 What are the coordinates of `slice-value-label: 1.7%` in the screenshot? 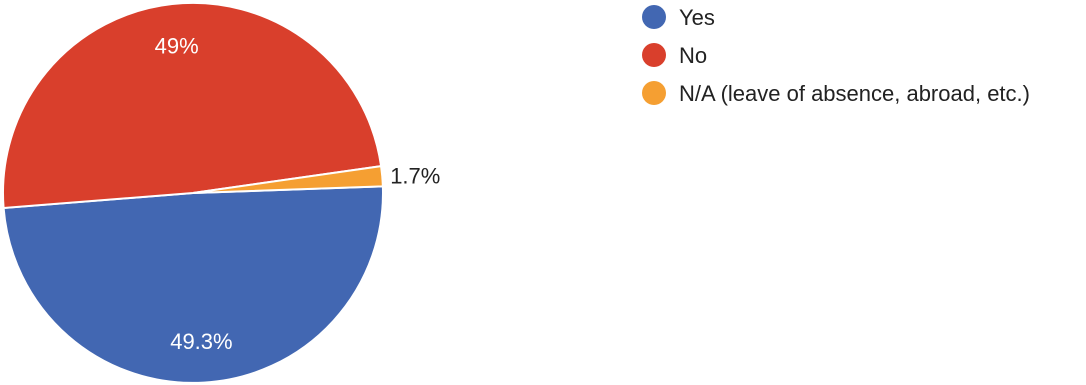 It's located at (415, 176).